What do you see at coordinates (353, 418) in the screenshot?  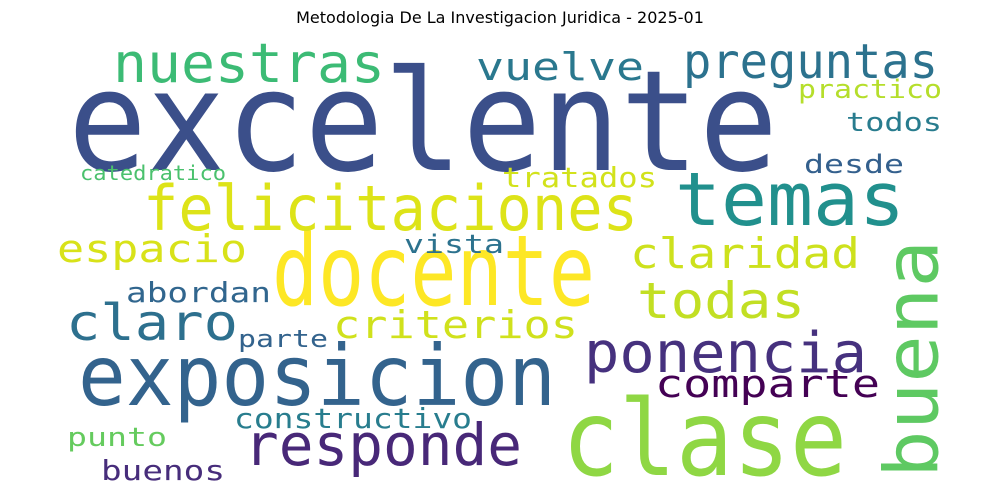 I see `word-constructivo: constructivo` at bounding box center [353, 418].